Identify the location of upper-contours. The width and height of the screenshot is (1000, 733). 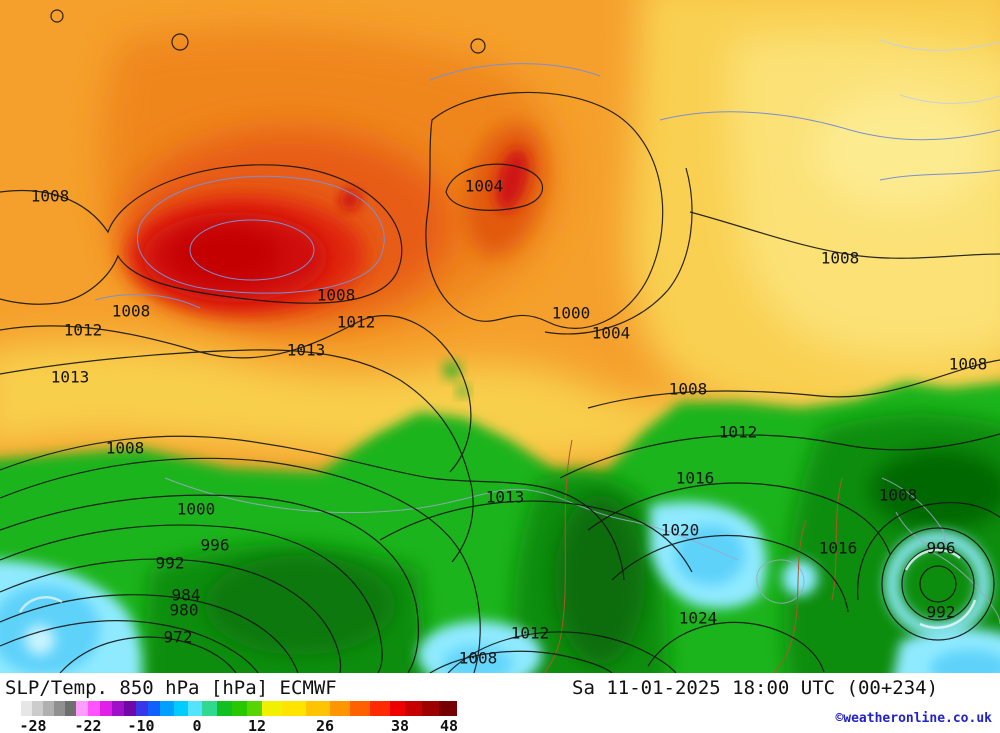
(939, 71).